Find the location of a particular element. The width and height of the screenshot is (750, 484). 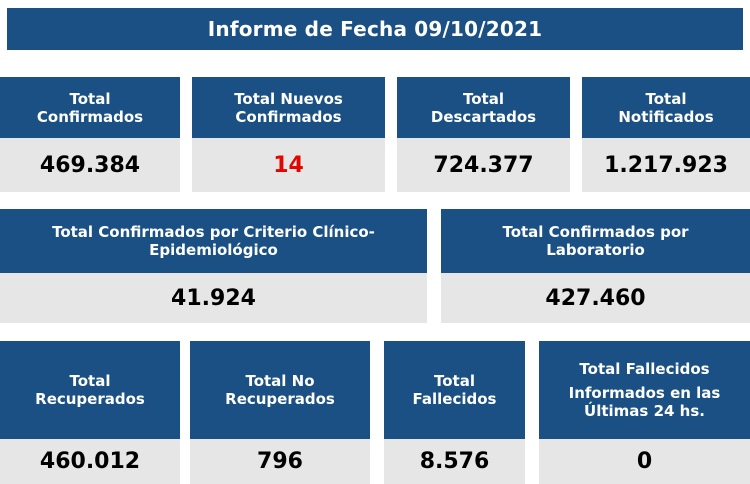

card-total-fallecidos: Total Fallecidos 8.576 is located at coordinates (454, 412).